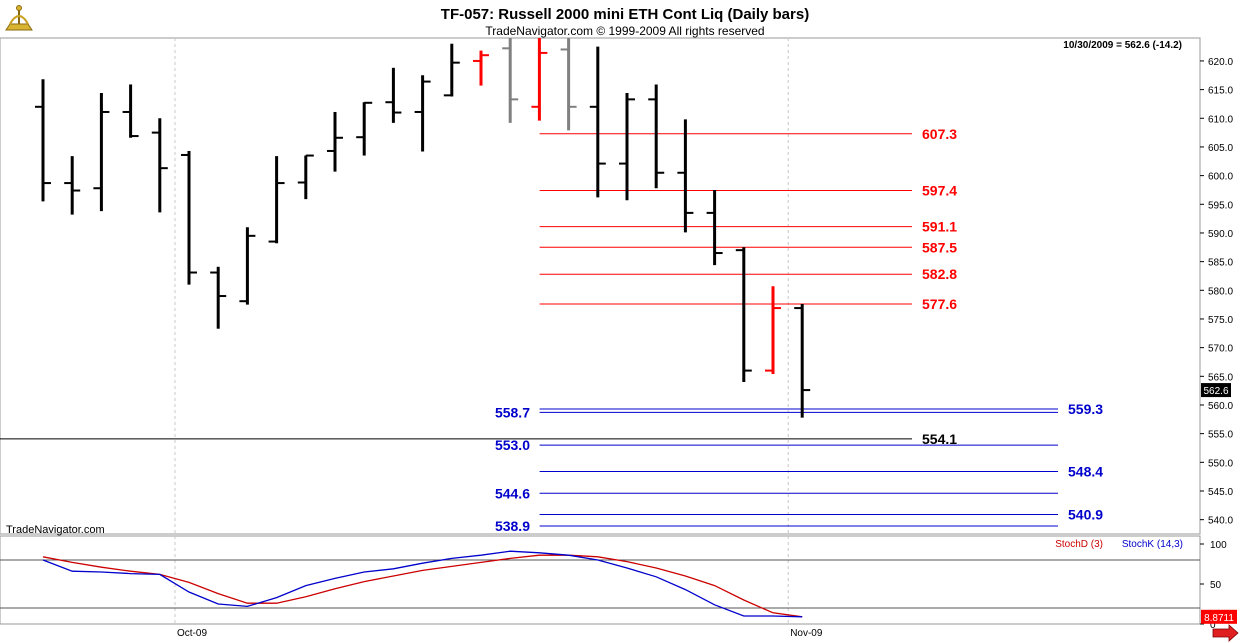  Describe the element at coordinates (55, 530) in the screenshot. I see `watermark-text: TradeNavigator.com` at that location.